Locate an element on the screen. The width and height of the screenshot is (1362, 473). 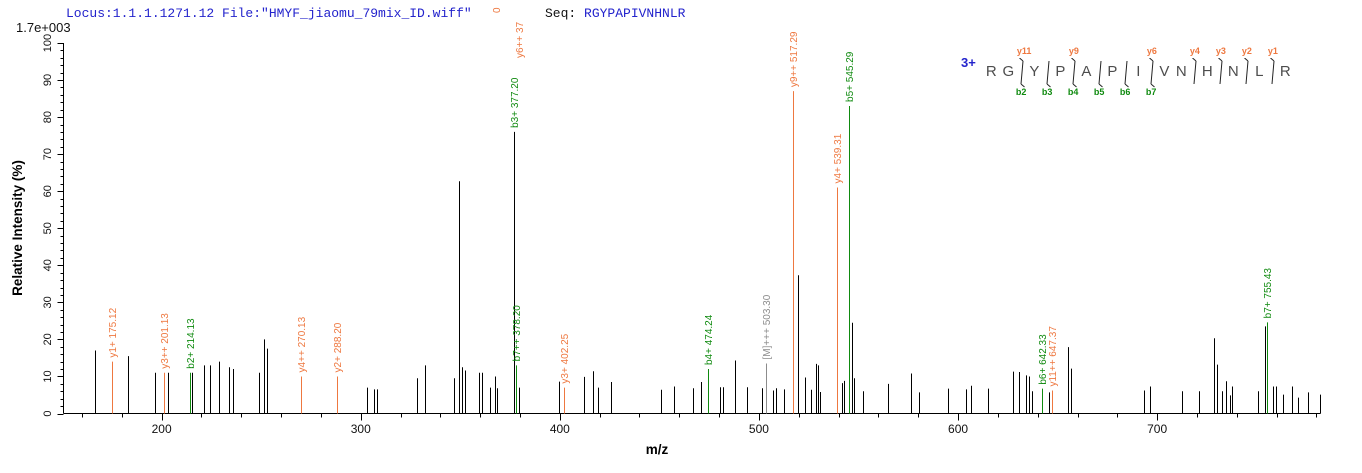
peak-label: y9++ 517.29 is located at coordinates (794, 59).